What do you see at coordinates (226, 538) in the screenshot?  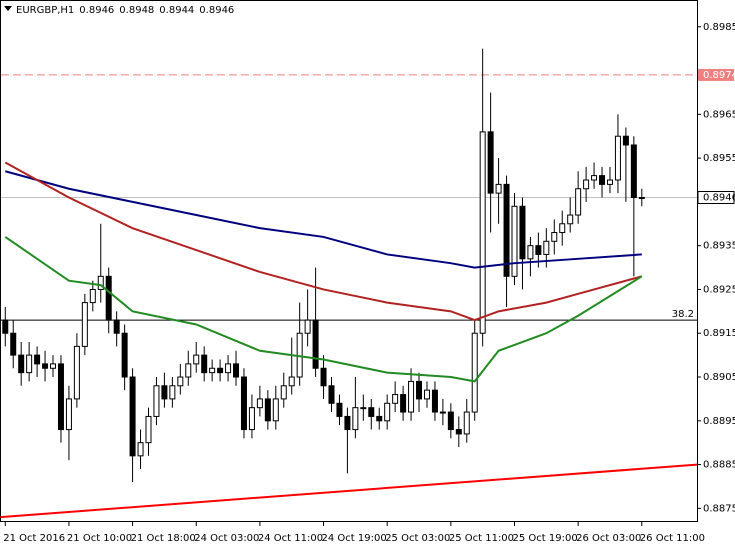 I see `x-tick-label: 24 Oct 03:00` at bounding box center [226, 538].